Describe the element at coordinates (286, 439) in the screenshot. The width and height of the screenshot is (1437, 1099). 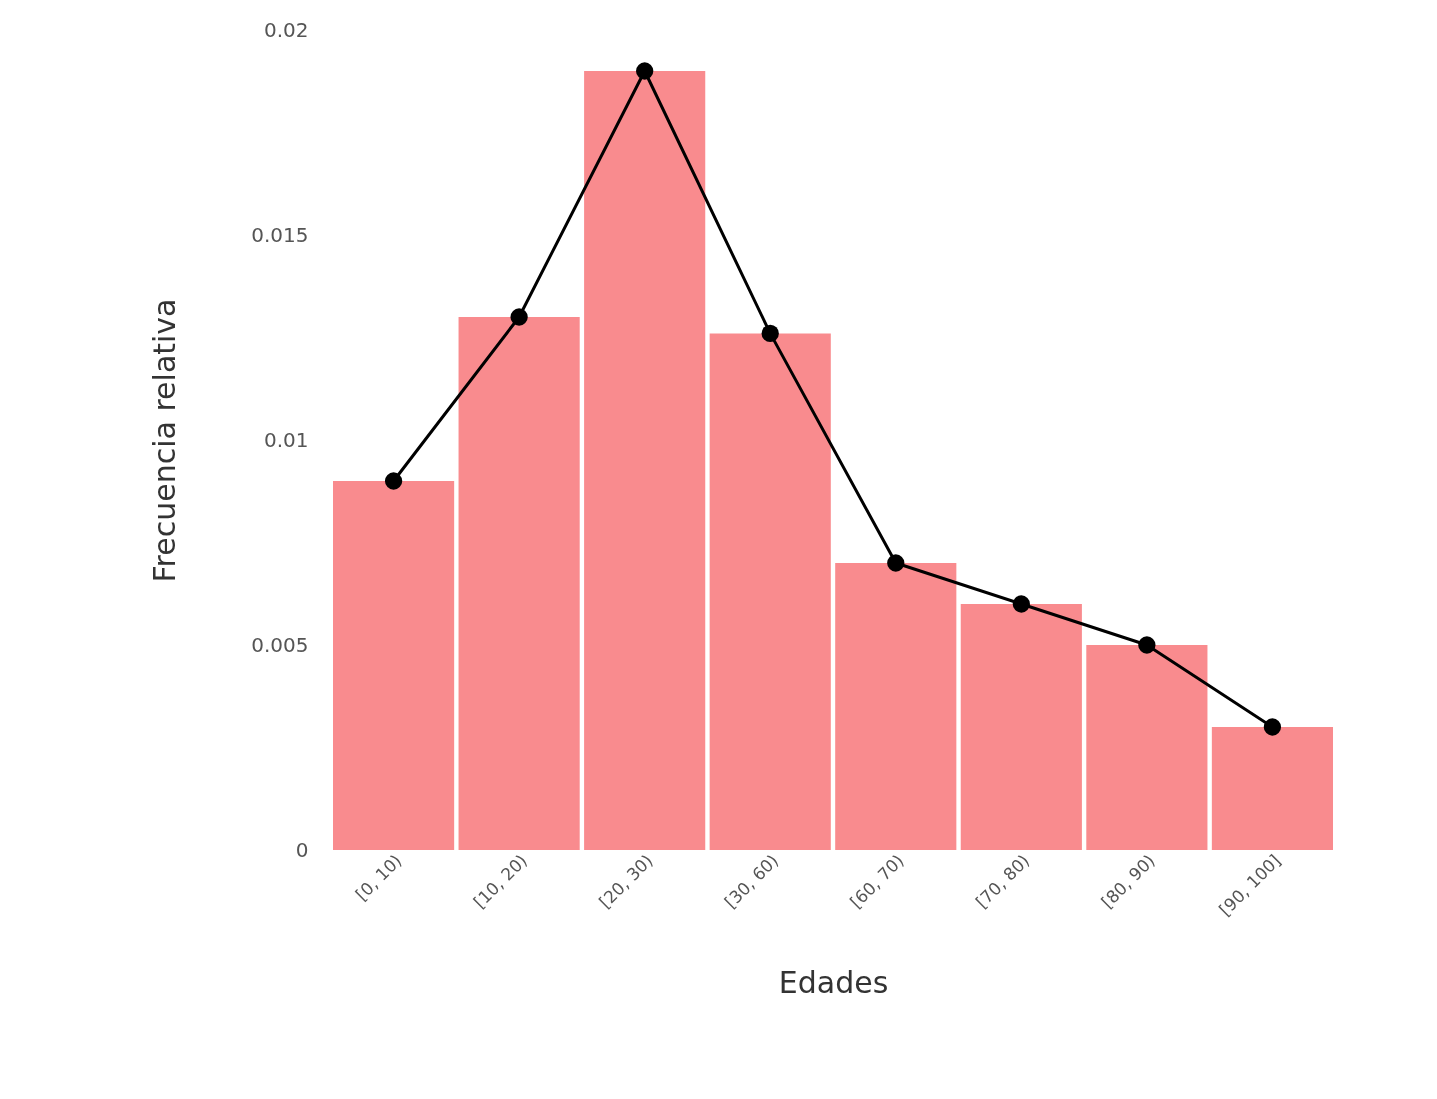
I see `y-tick-label: 0.01` at that location.